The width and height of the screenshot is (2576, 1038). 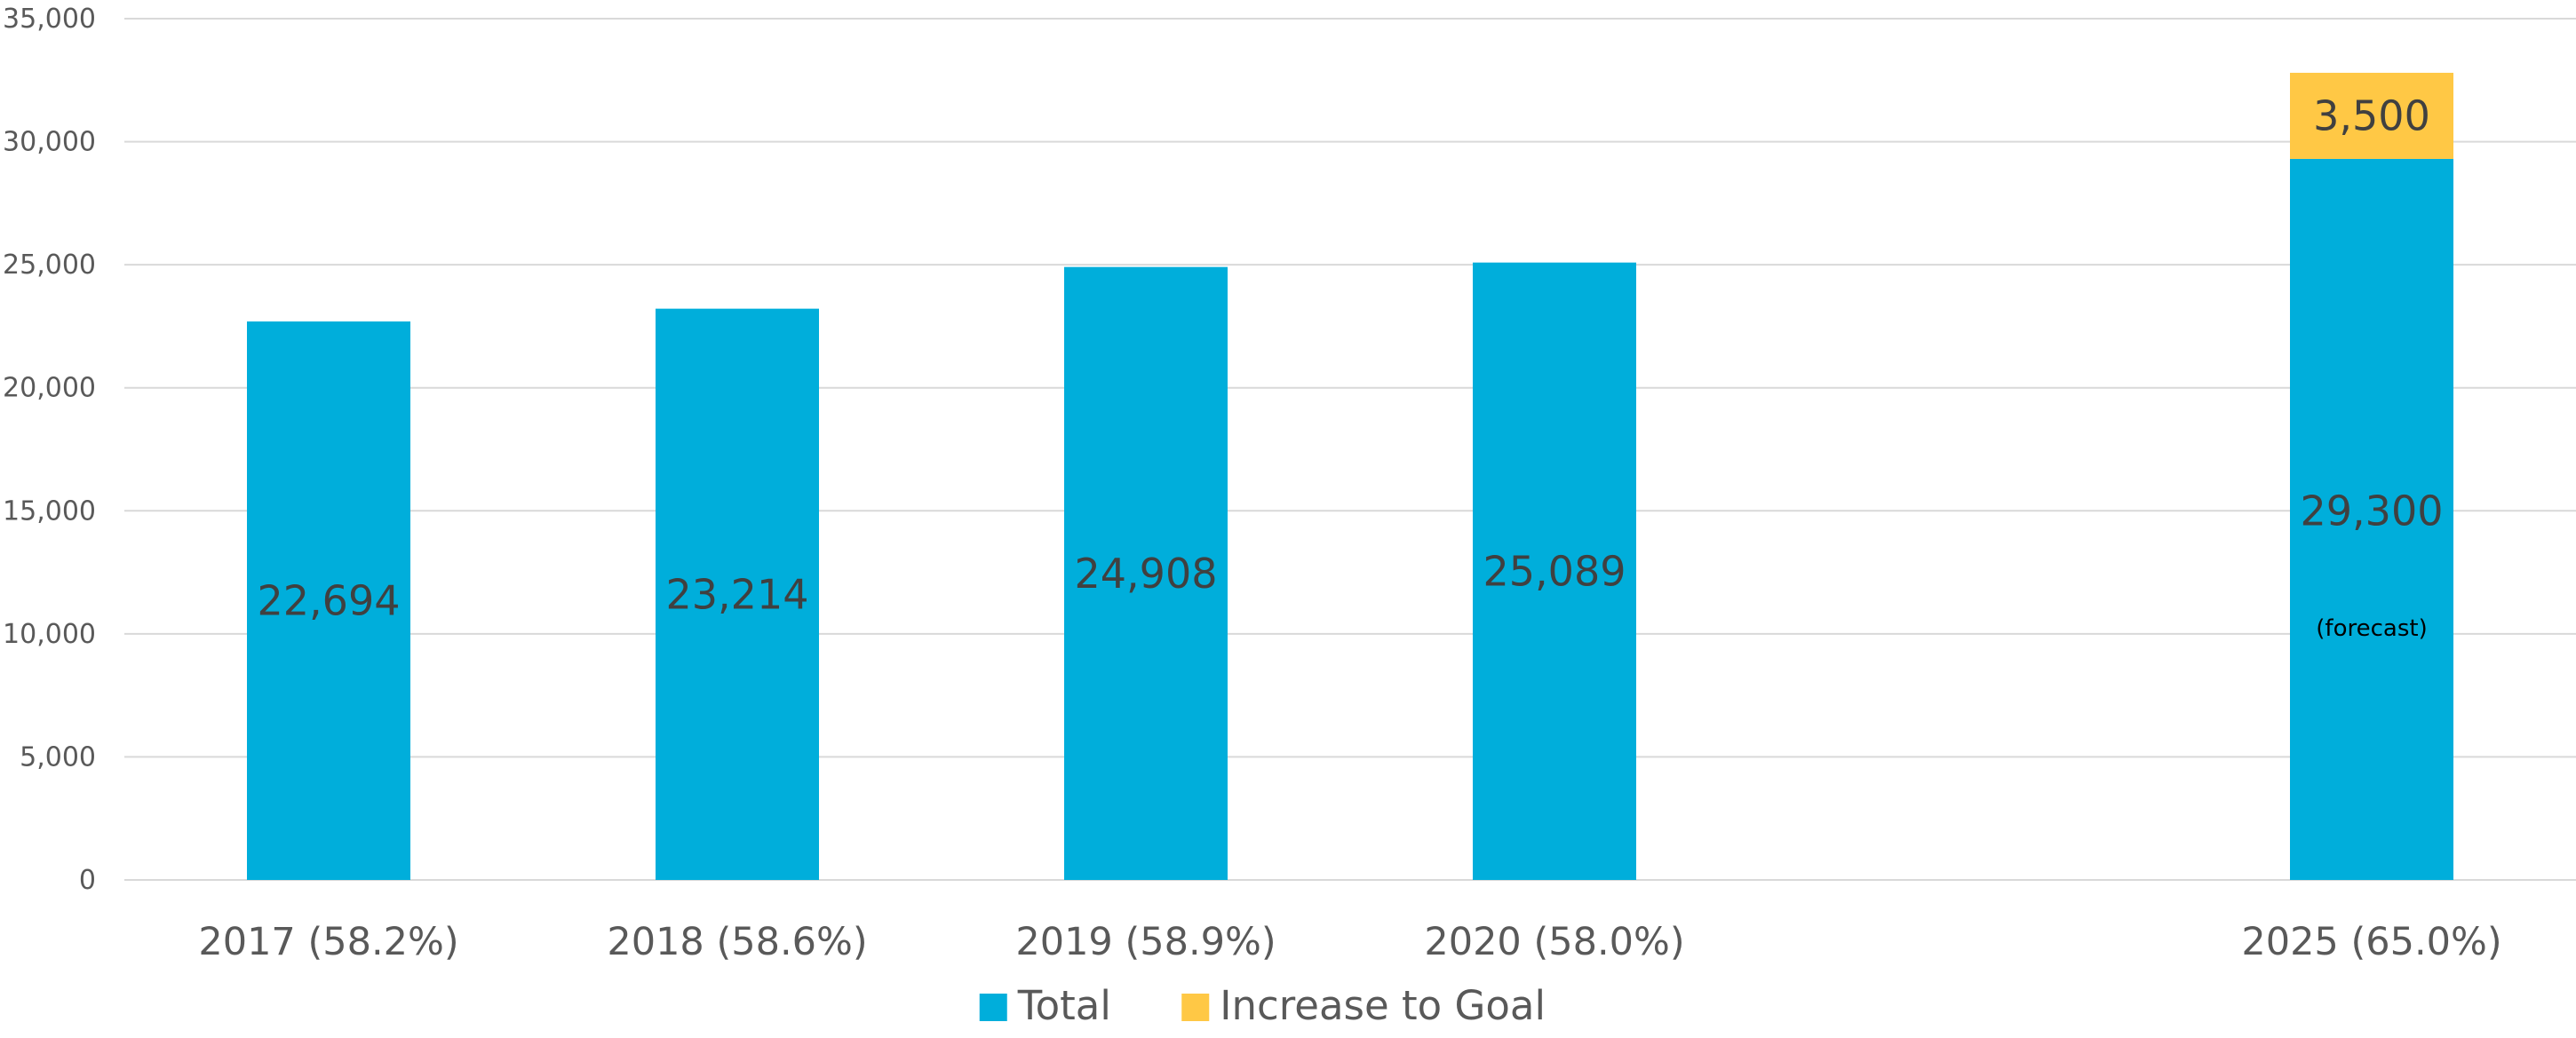 What do you see at coordinates (1064, 1006) in the screenshot?
I see `legend-label: Total` at bounding box center [1064, 1006].